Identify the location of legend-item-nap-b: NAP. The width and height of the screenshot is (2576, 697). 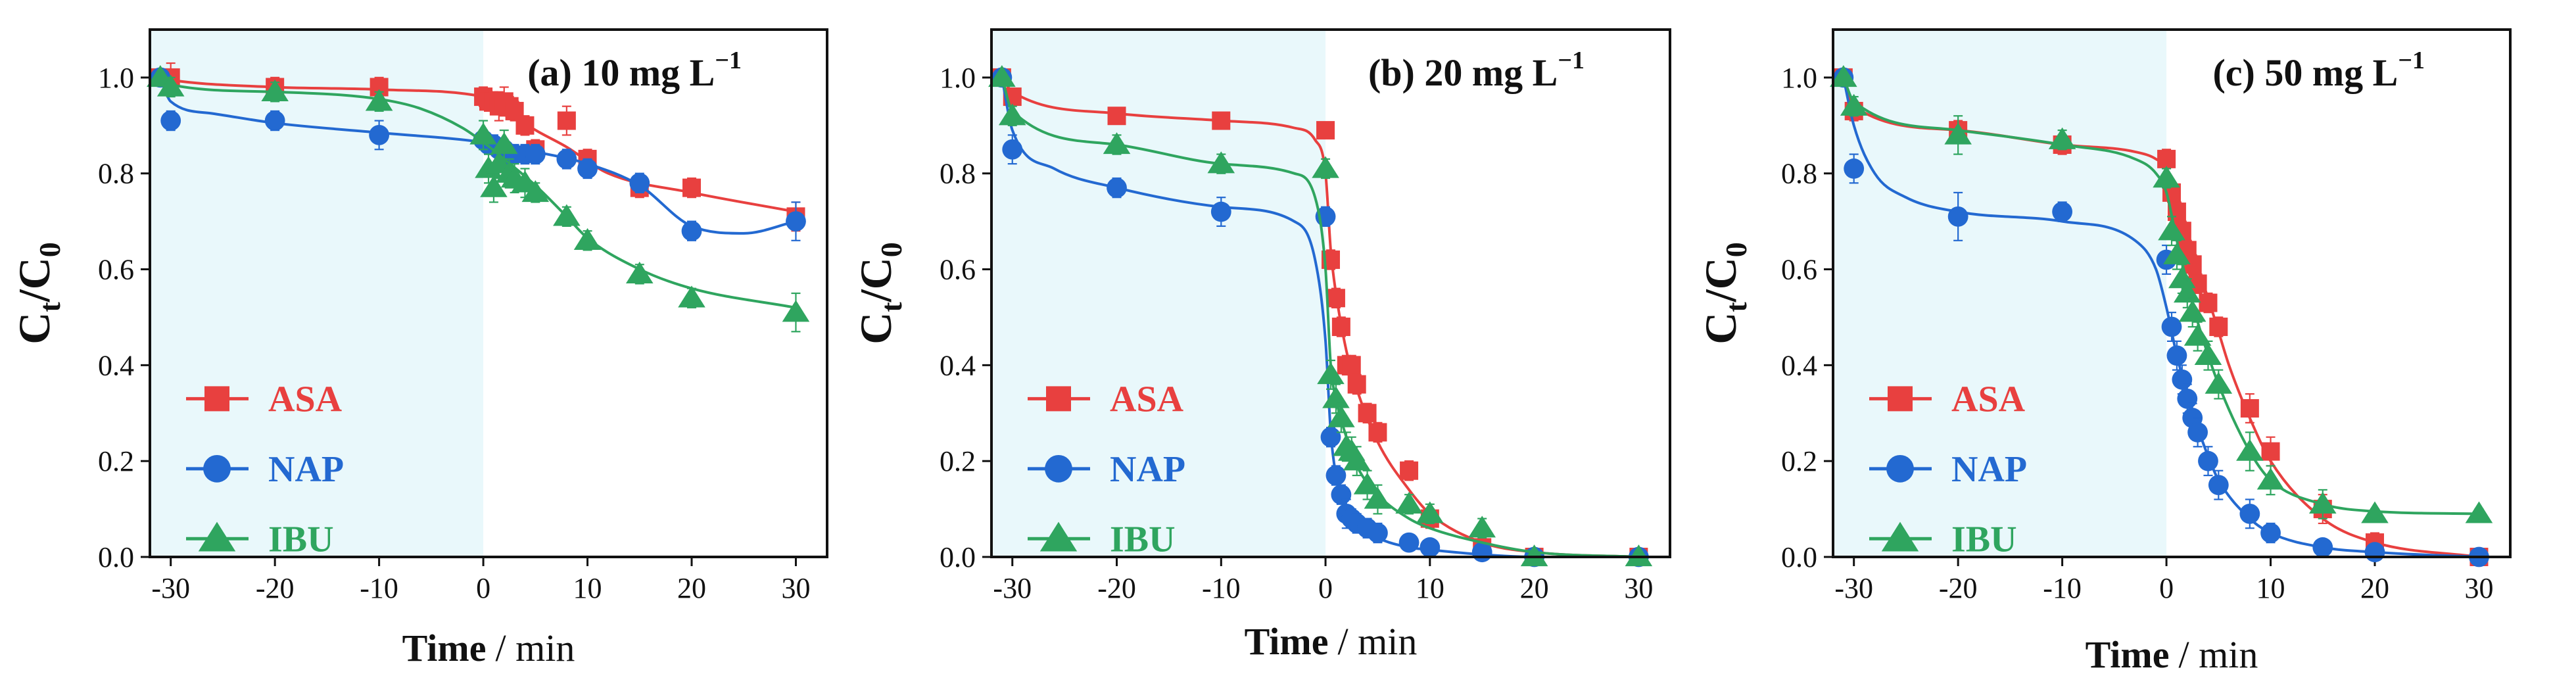
(1107, 469).